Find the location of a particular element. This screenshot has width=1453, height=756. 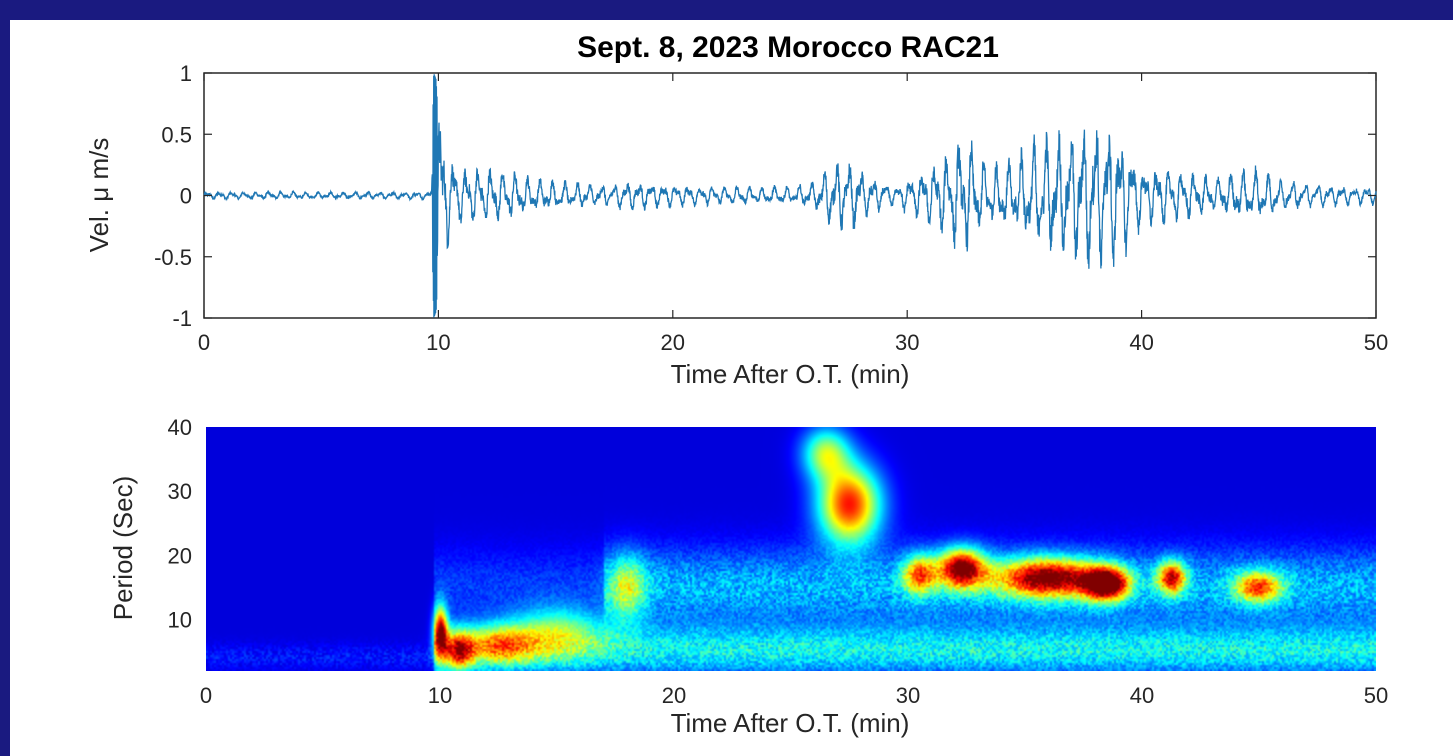

waveform-y-tick-label: -0.5 is located at coordinates (173, 257).